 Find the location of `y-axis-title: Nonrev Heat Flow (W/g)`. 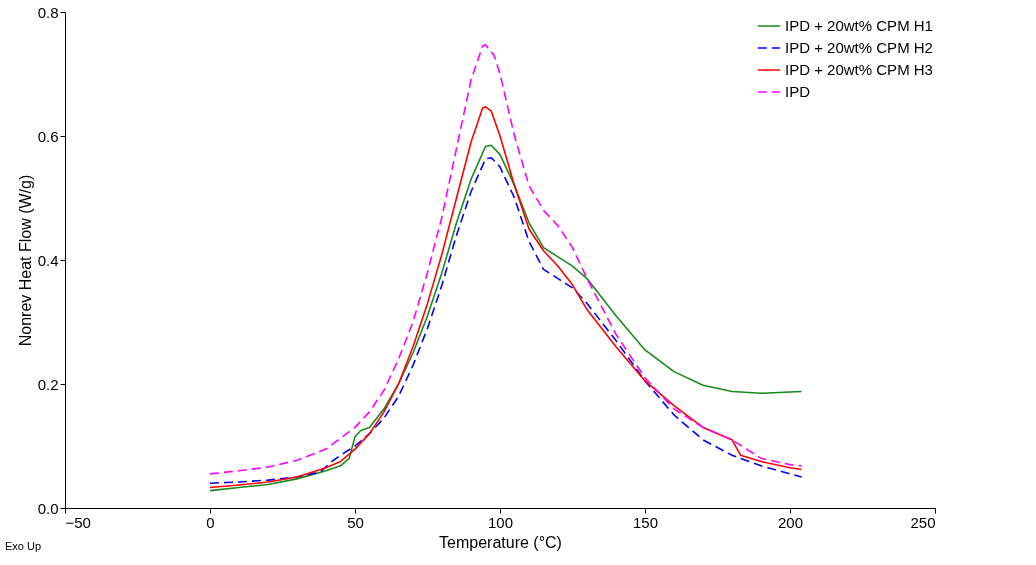

y-axis-title: Nonrev Heat Flow (W/g) is located at coordinates (25, 260).